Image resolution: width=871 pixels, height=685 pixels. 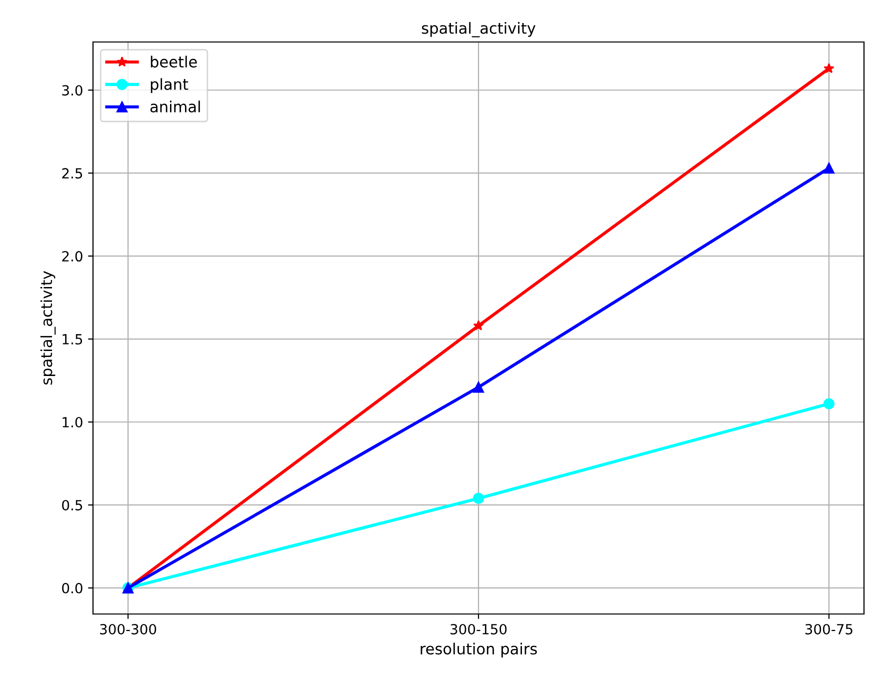 What do you see at coordinates (828, 629) in the screenshot?
I see `x-tick-label: 300-75` at bounding box center [828, 629].